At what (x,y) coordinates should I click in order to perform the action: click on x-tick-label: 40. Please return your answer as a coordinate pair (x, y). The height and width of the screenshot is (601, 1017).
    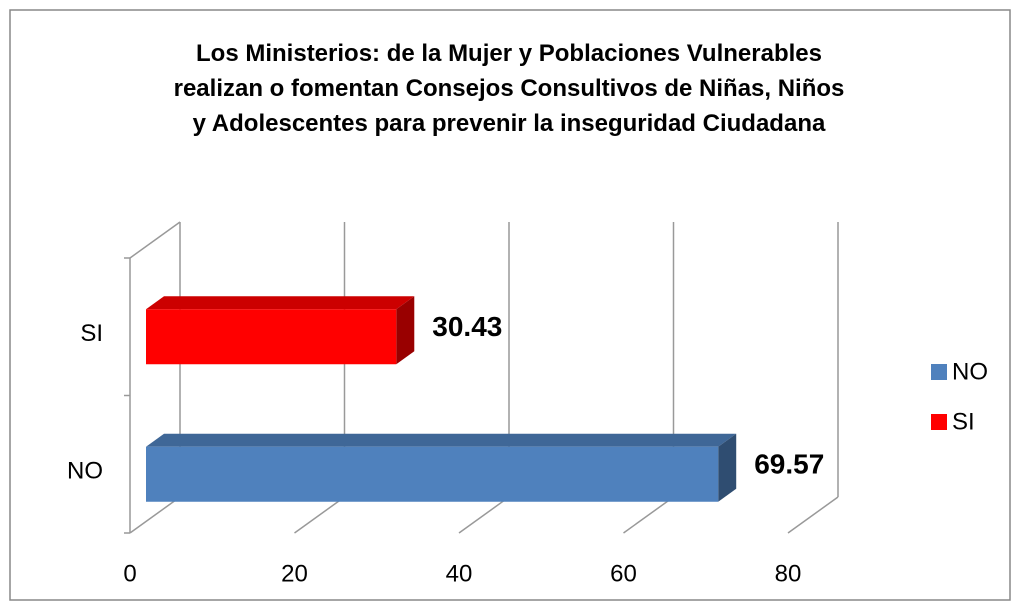
    Looking at the image, I should click on (459, 573).